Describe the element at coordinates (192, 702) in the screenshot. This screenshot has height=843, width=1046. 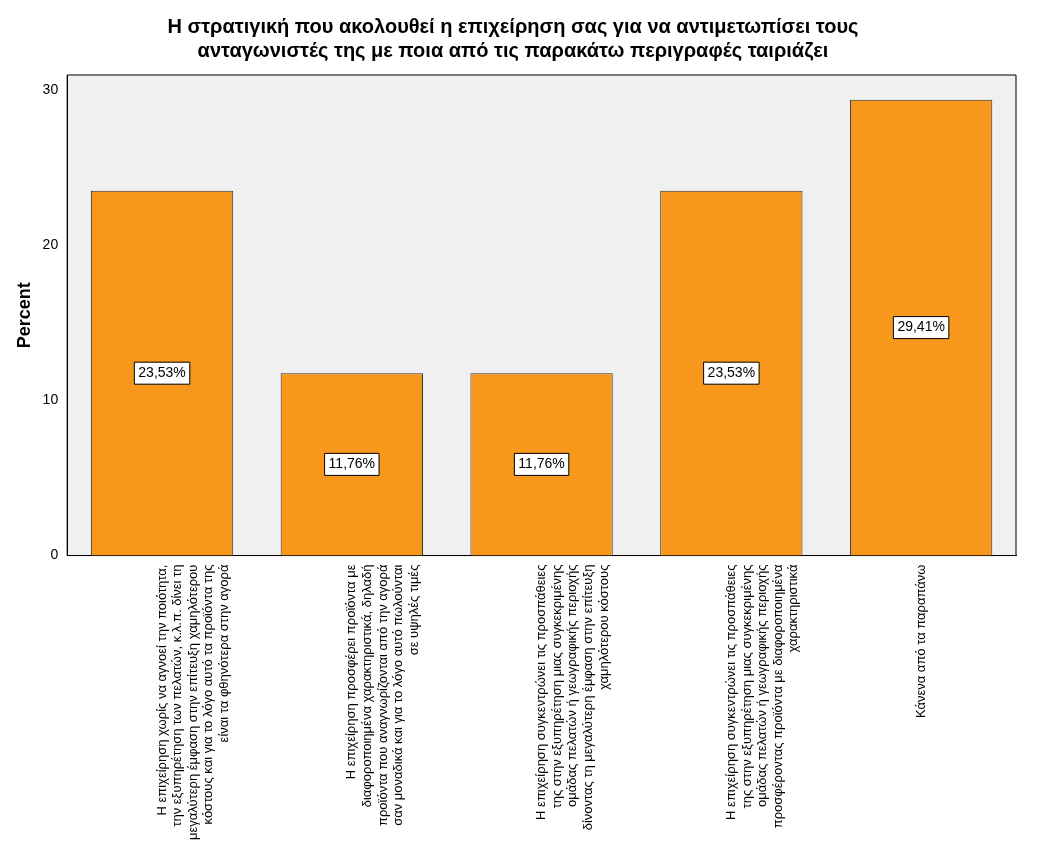
I see `x-tick-label: Η επιχείρηση χωρίς να αγνοεί την ποιότητα, την εξυπηρέτηση των πελατών, κ.λ.π. δίνει τη μεγαλύτερη έμφαση στην επίτευξη χαμηλότερου κόστους και για το λόγο αυτό τα προϊόντα της είναι τα φθηνότερα στην αγορά` at that location.